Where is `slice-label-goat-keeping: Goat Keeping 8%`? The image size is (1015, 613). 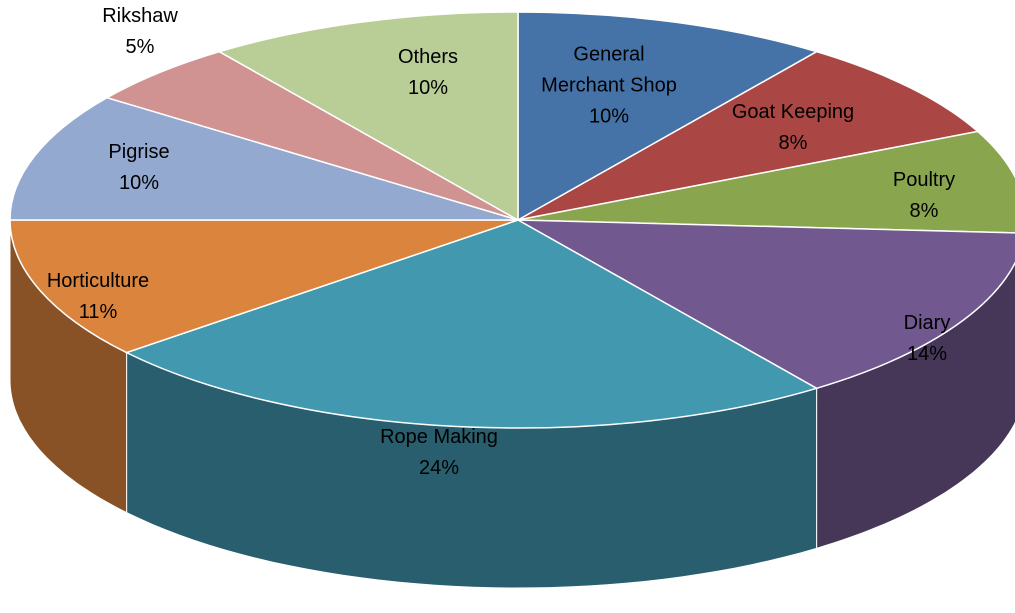 slice-label-goat-keeping: Goat Keeping 8% is located at coordinates (793, 128).